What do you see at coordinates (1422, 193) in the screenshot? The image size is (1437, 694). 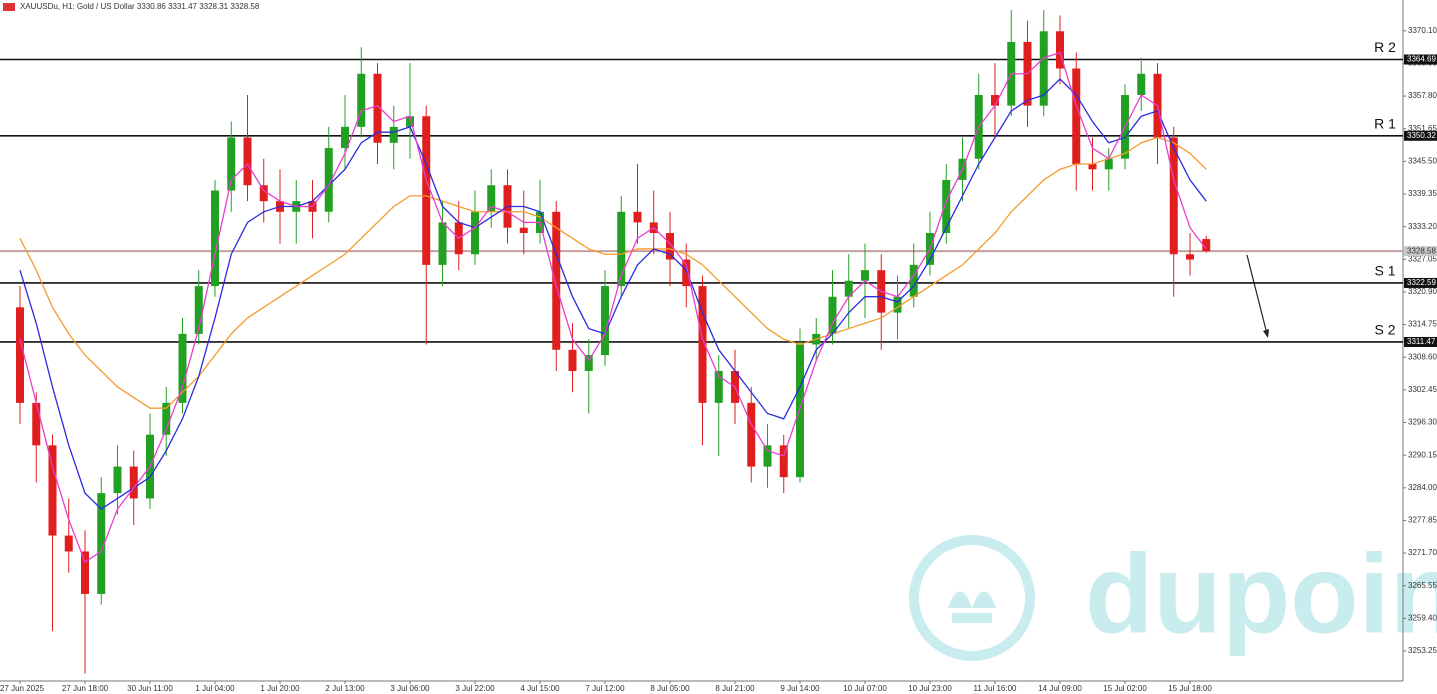 I see `y-tick-label: 3339.35` at bounding box center [1422, 193].